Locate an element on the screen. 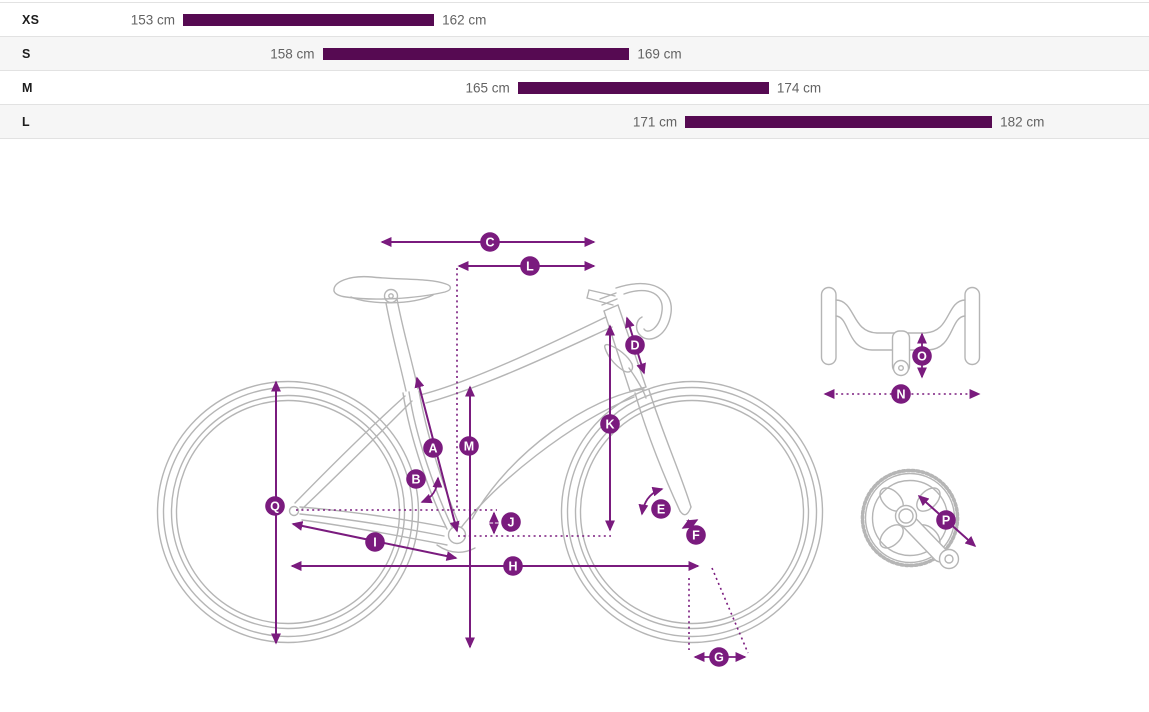 The width and height of the screenshot is (1149, 712). min-height-label: 153 cm is located at coordinates (152, 19).